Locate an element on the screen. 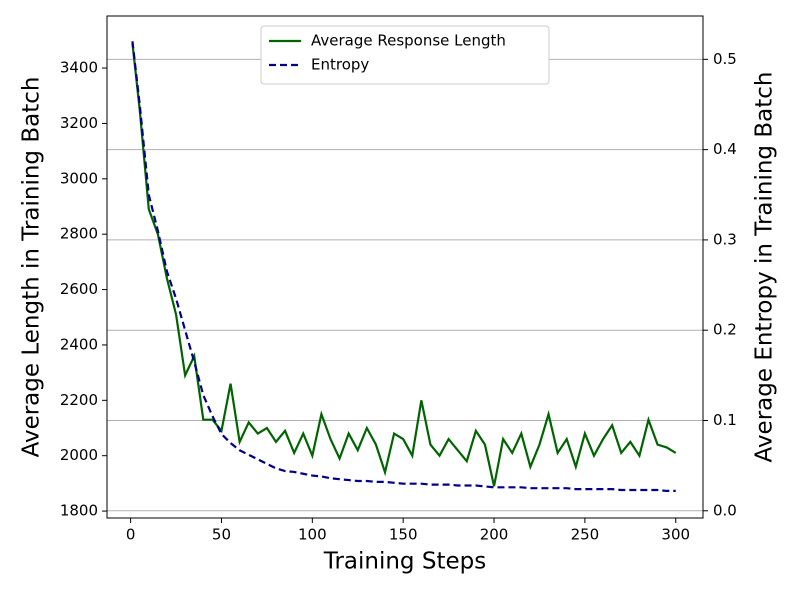  y2-tick-label: 0.3 is located at coordinates (725, 239).